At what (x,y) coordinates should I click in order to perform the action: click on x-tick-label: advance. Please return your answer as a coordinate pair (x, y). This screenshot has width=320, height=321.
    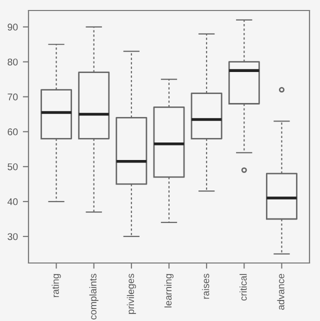
    Looking at the image, I should click on (280, 292).